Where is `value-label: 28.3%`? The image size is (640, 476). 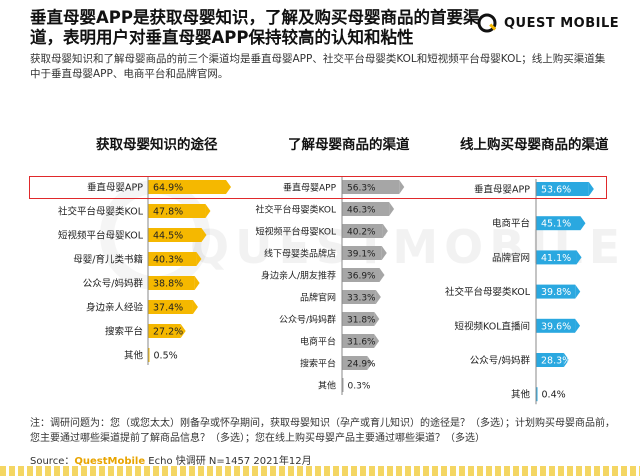 value-label: 28.3% is located at coordinates (556, 361).